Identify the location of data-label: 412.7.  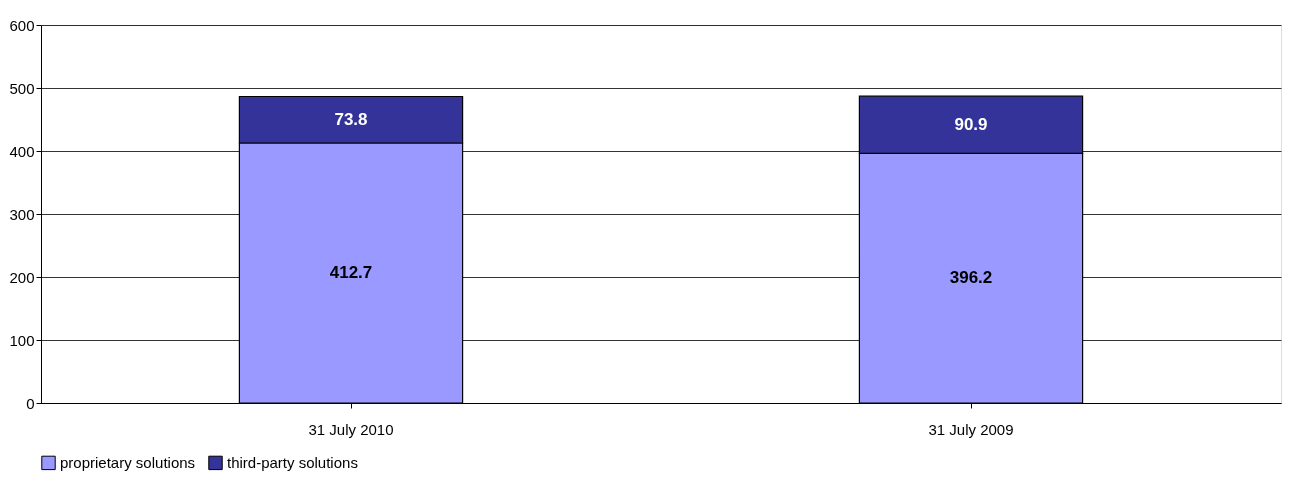
(351, 272).